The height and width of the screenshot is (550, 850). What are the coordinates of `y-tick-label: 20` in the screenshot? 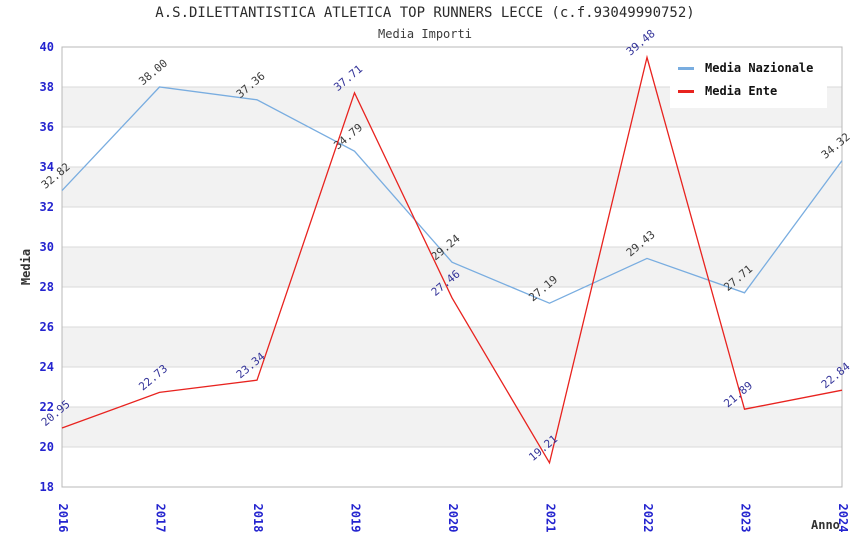 It's located at (47, 447).